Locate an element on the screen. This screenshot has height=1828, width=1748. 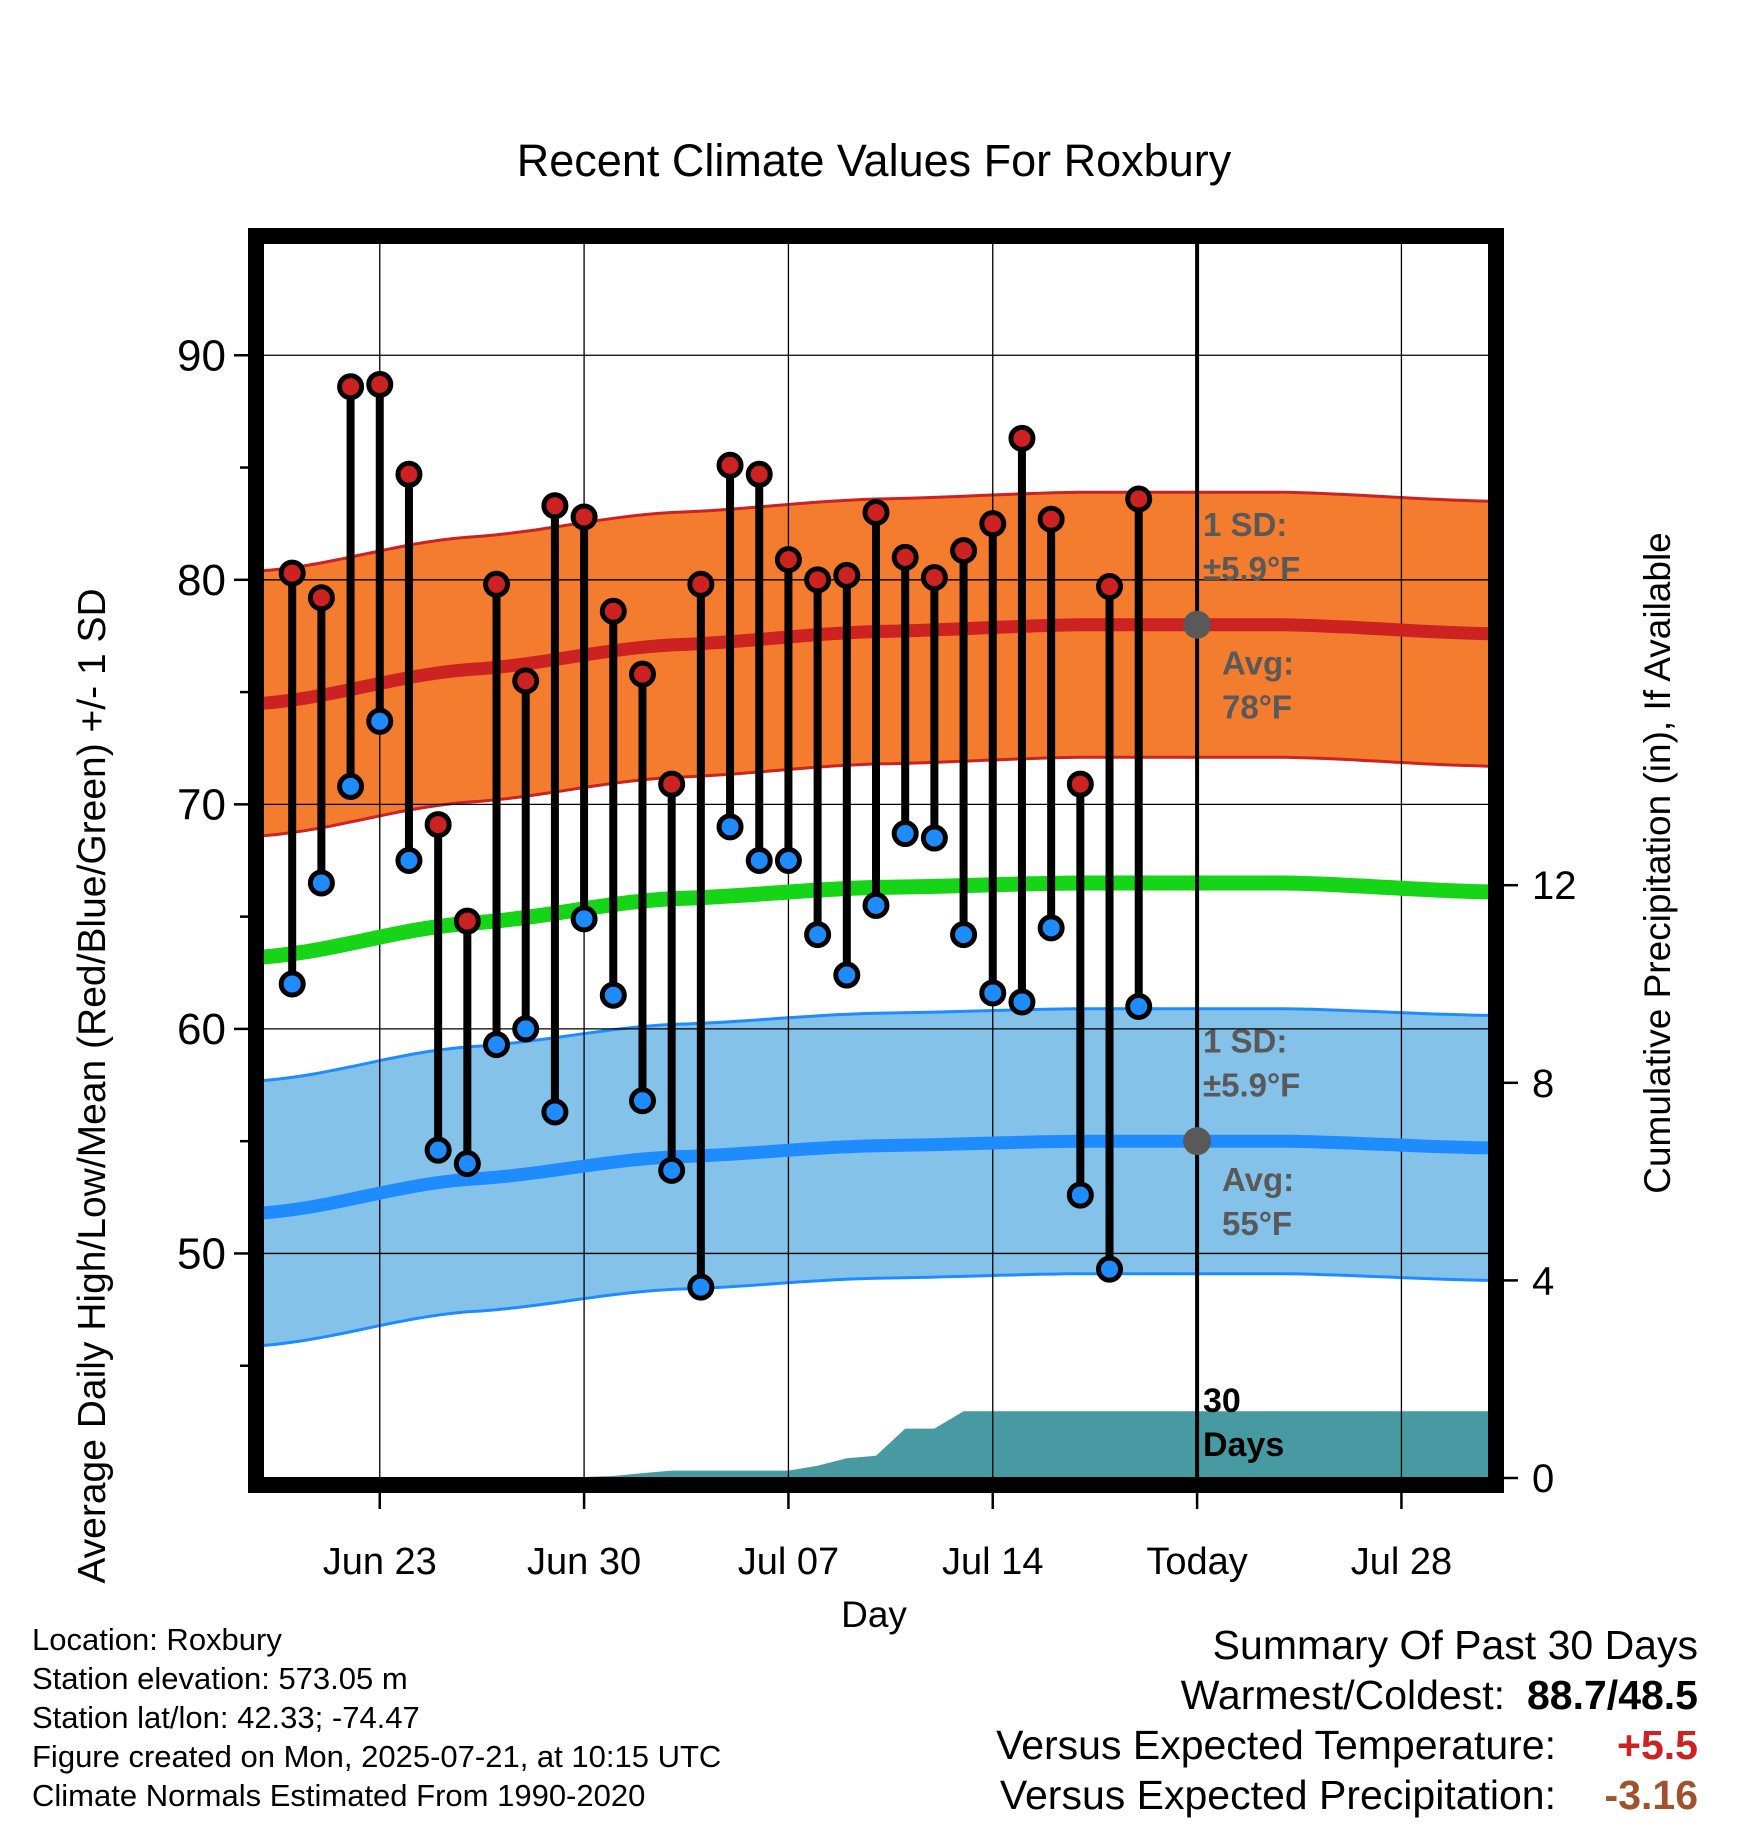
low-sd-value: ±5.9°F is located at coordinates (1251, 1085).